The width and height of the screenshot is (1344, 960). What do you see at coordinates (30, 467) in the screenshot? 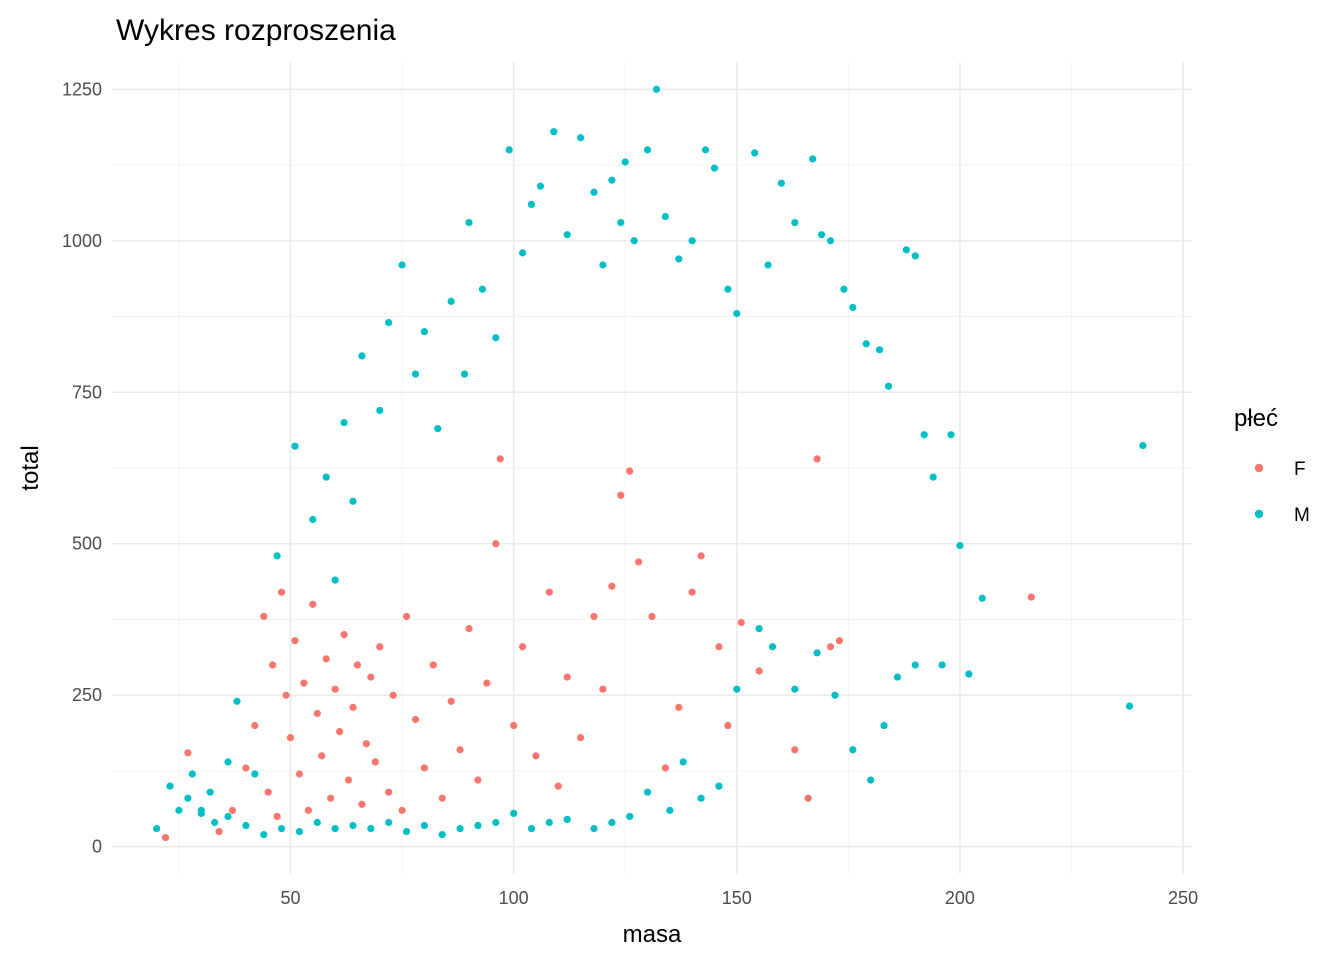
I see `y-axis-title: total` at bounding box center [30, 467].